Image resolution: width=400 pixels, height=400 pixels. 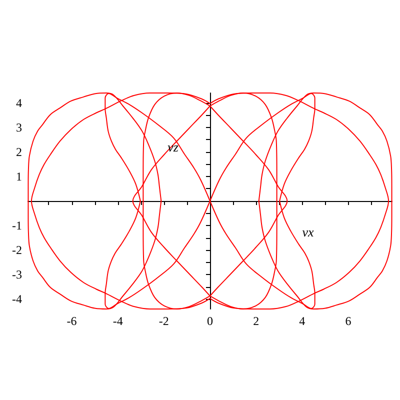 I want to click on y-tick-label: -2, so click(x=17, y=250).